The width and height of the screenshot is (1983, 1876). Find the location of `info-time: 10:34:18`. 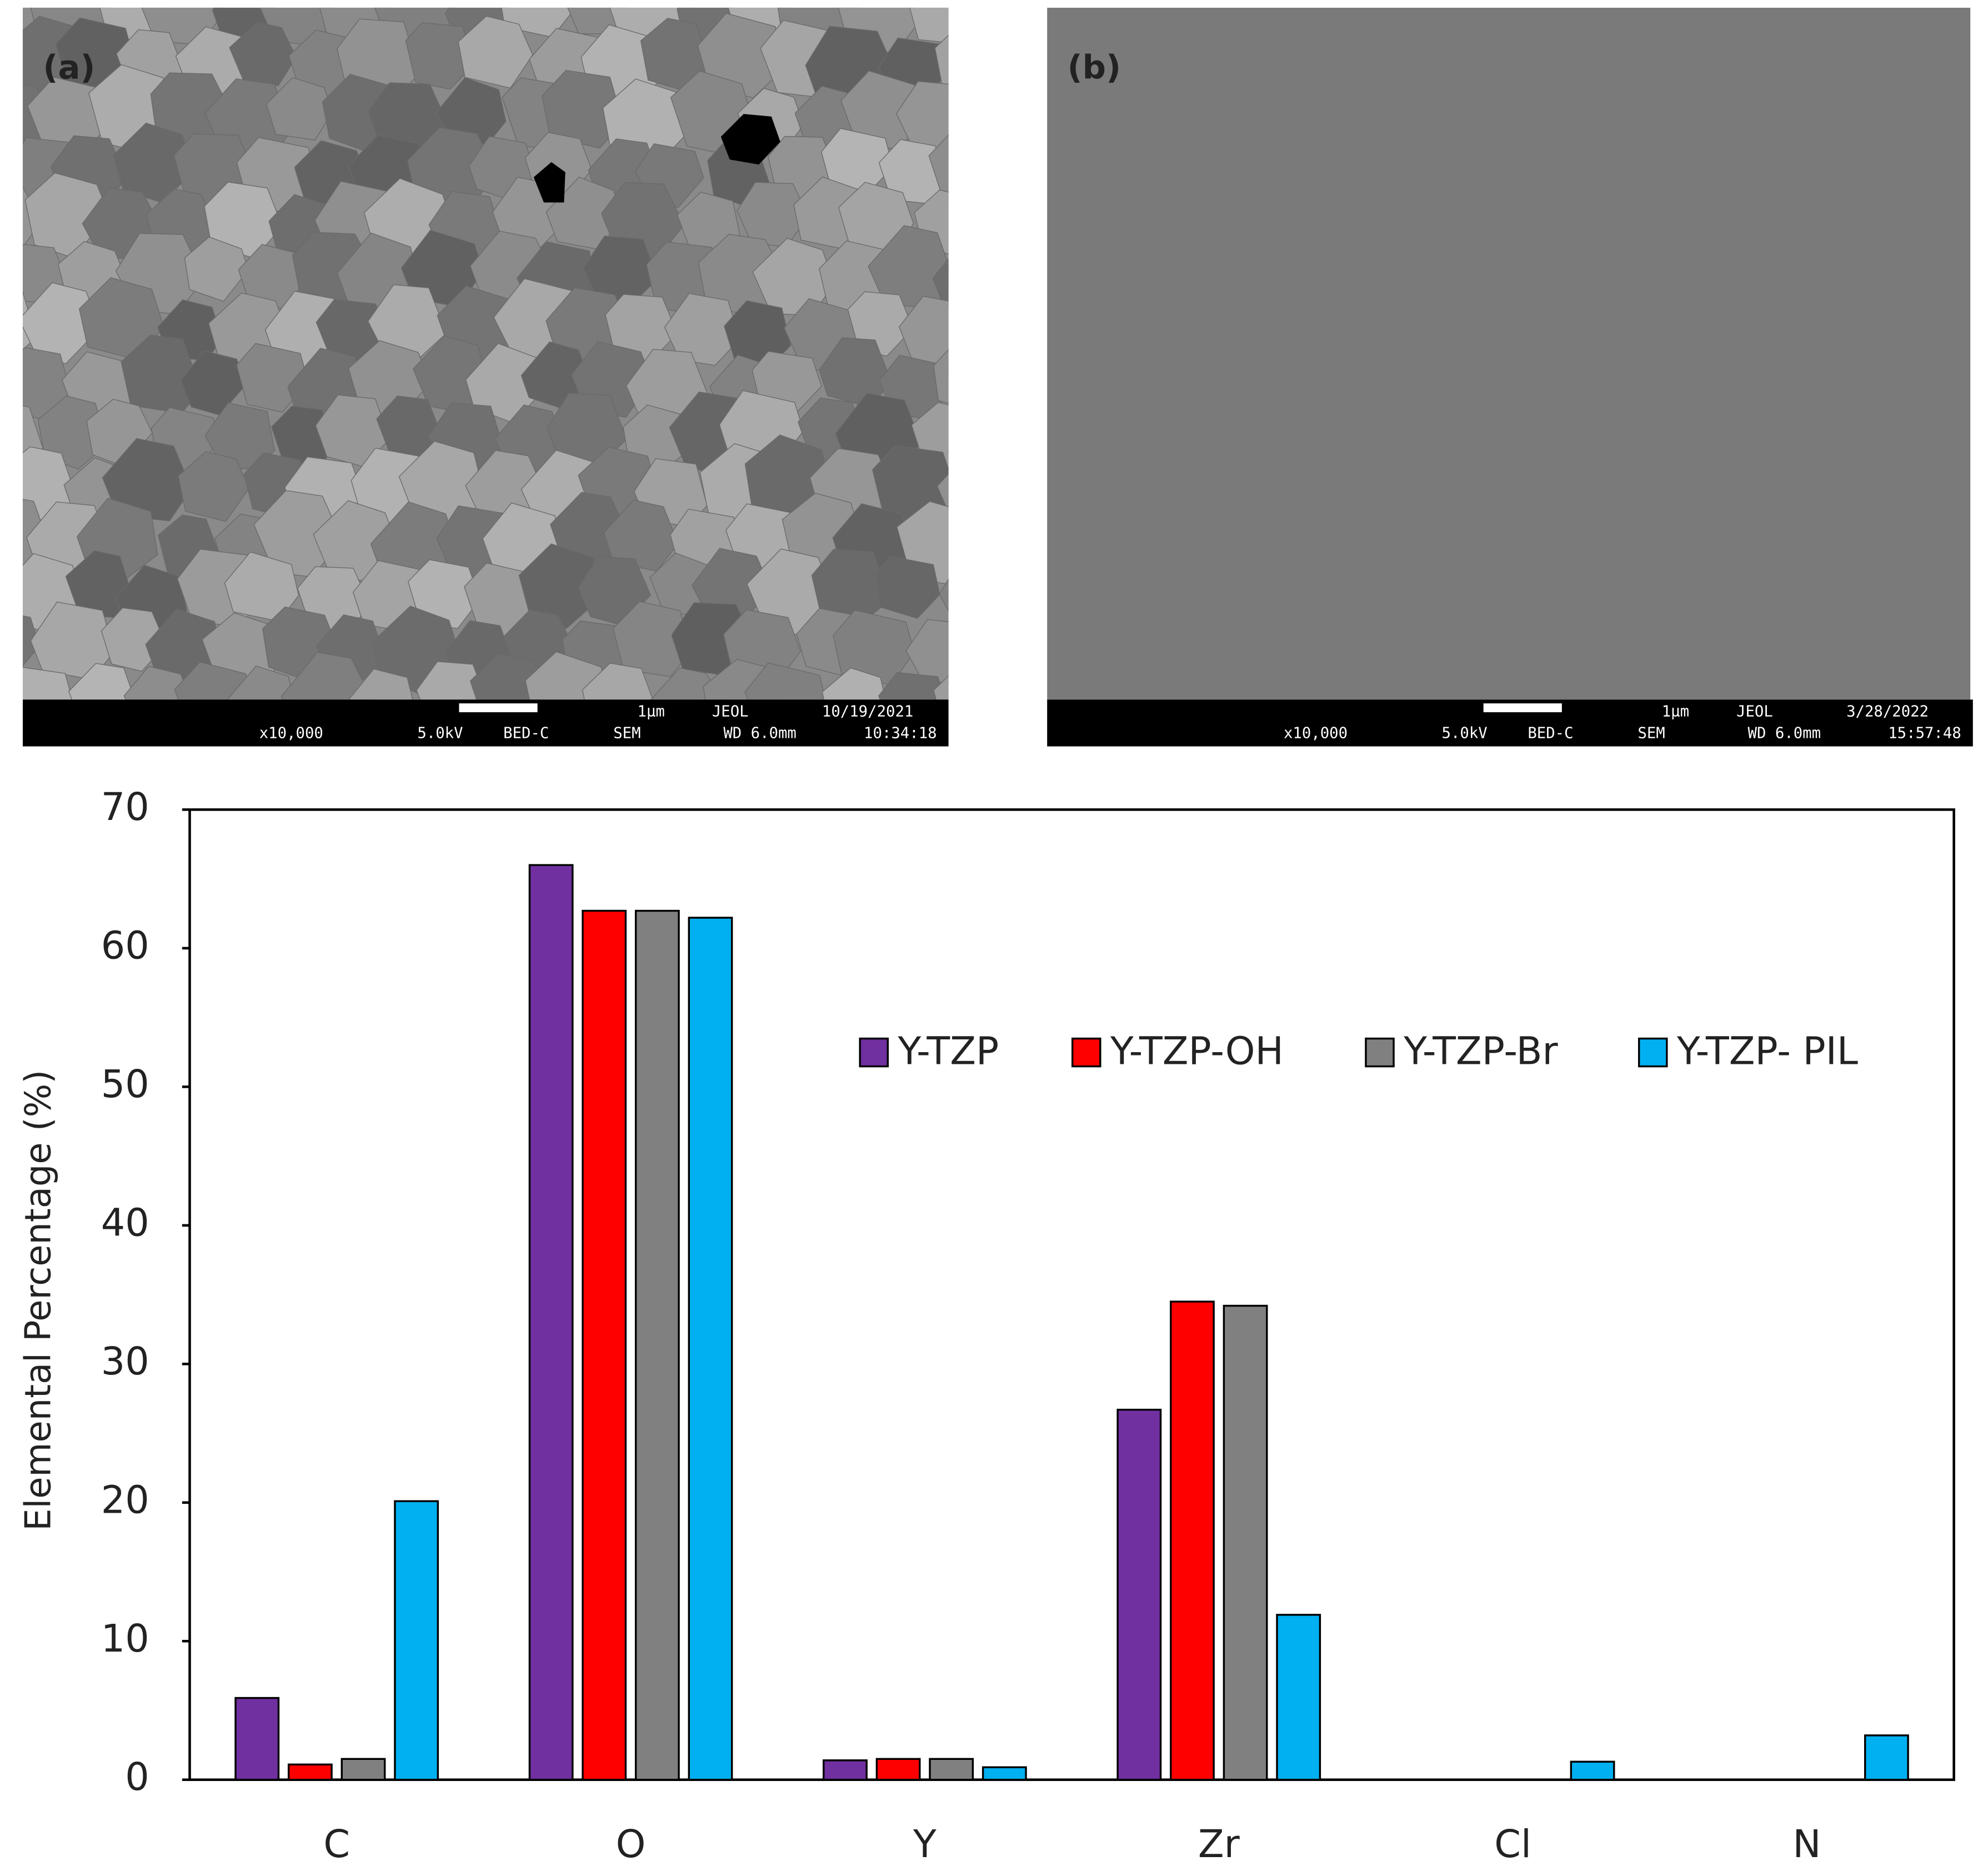

info-time: 10:34:18 is located at coordinates (901, 733).